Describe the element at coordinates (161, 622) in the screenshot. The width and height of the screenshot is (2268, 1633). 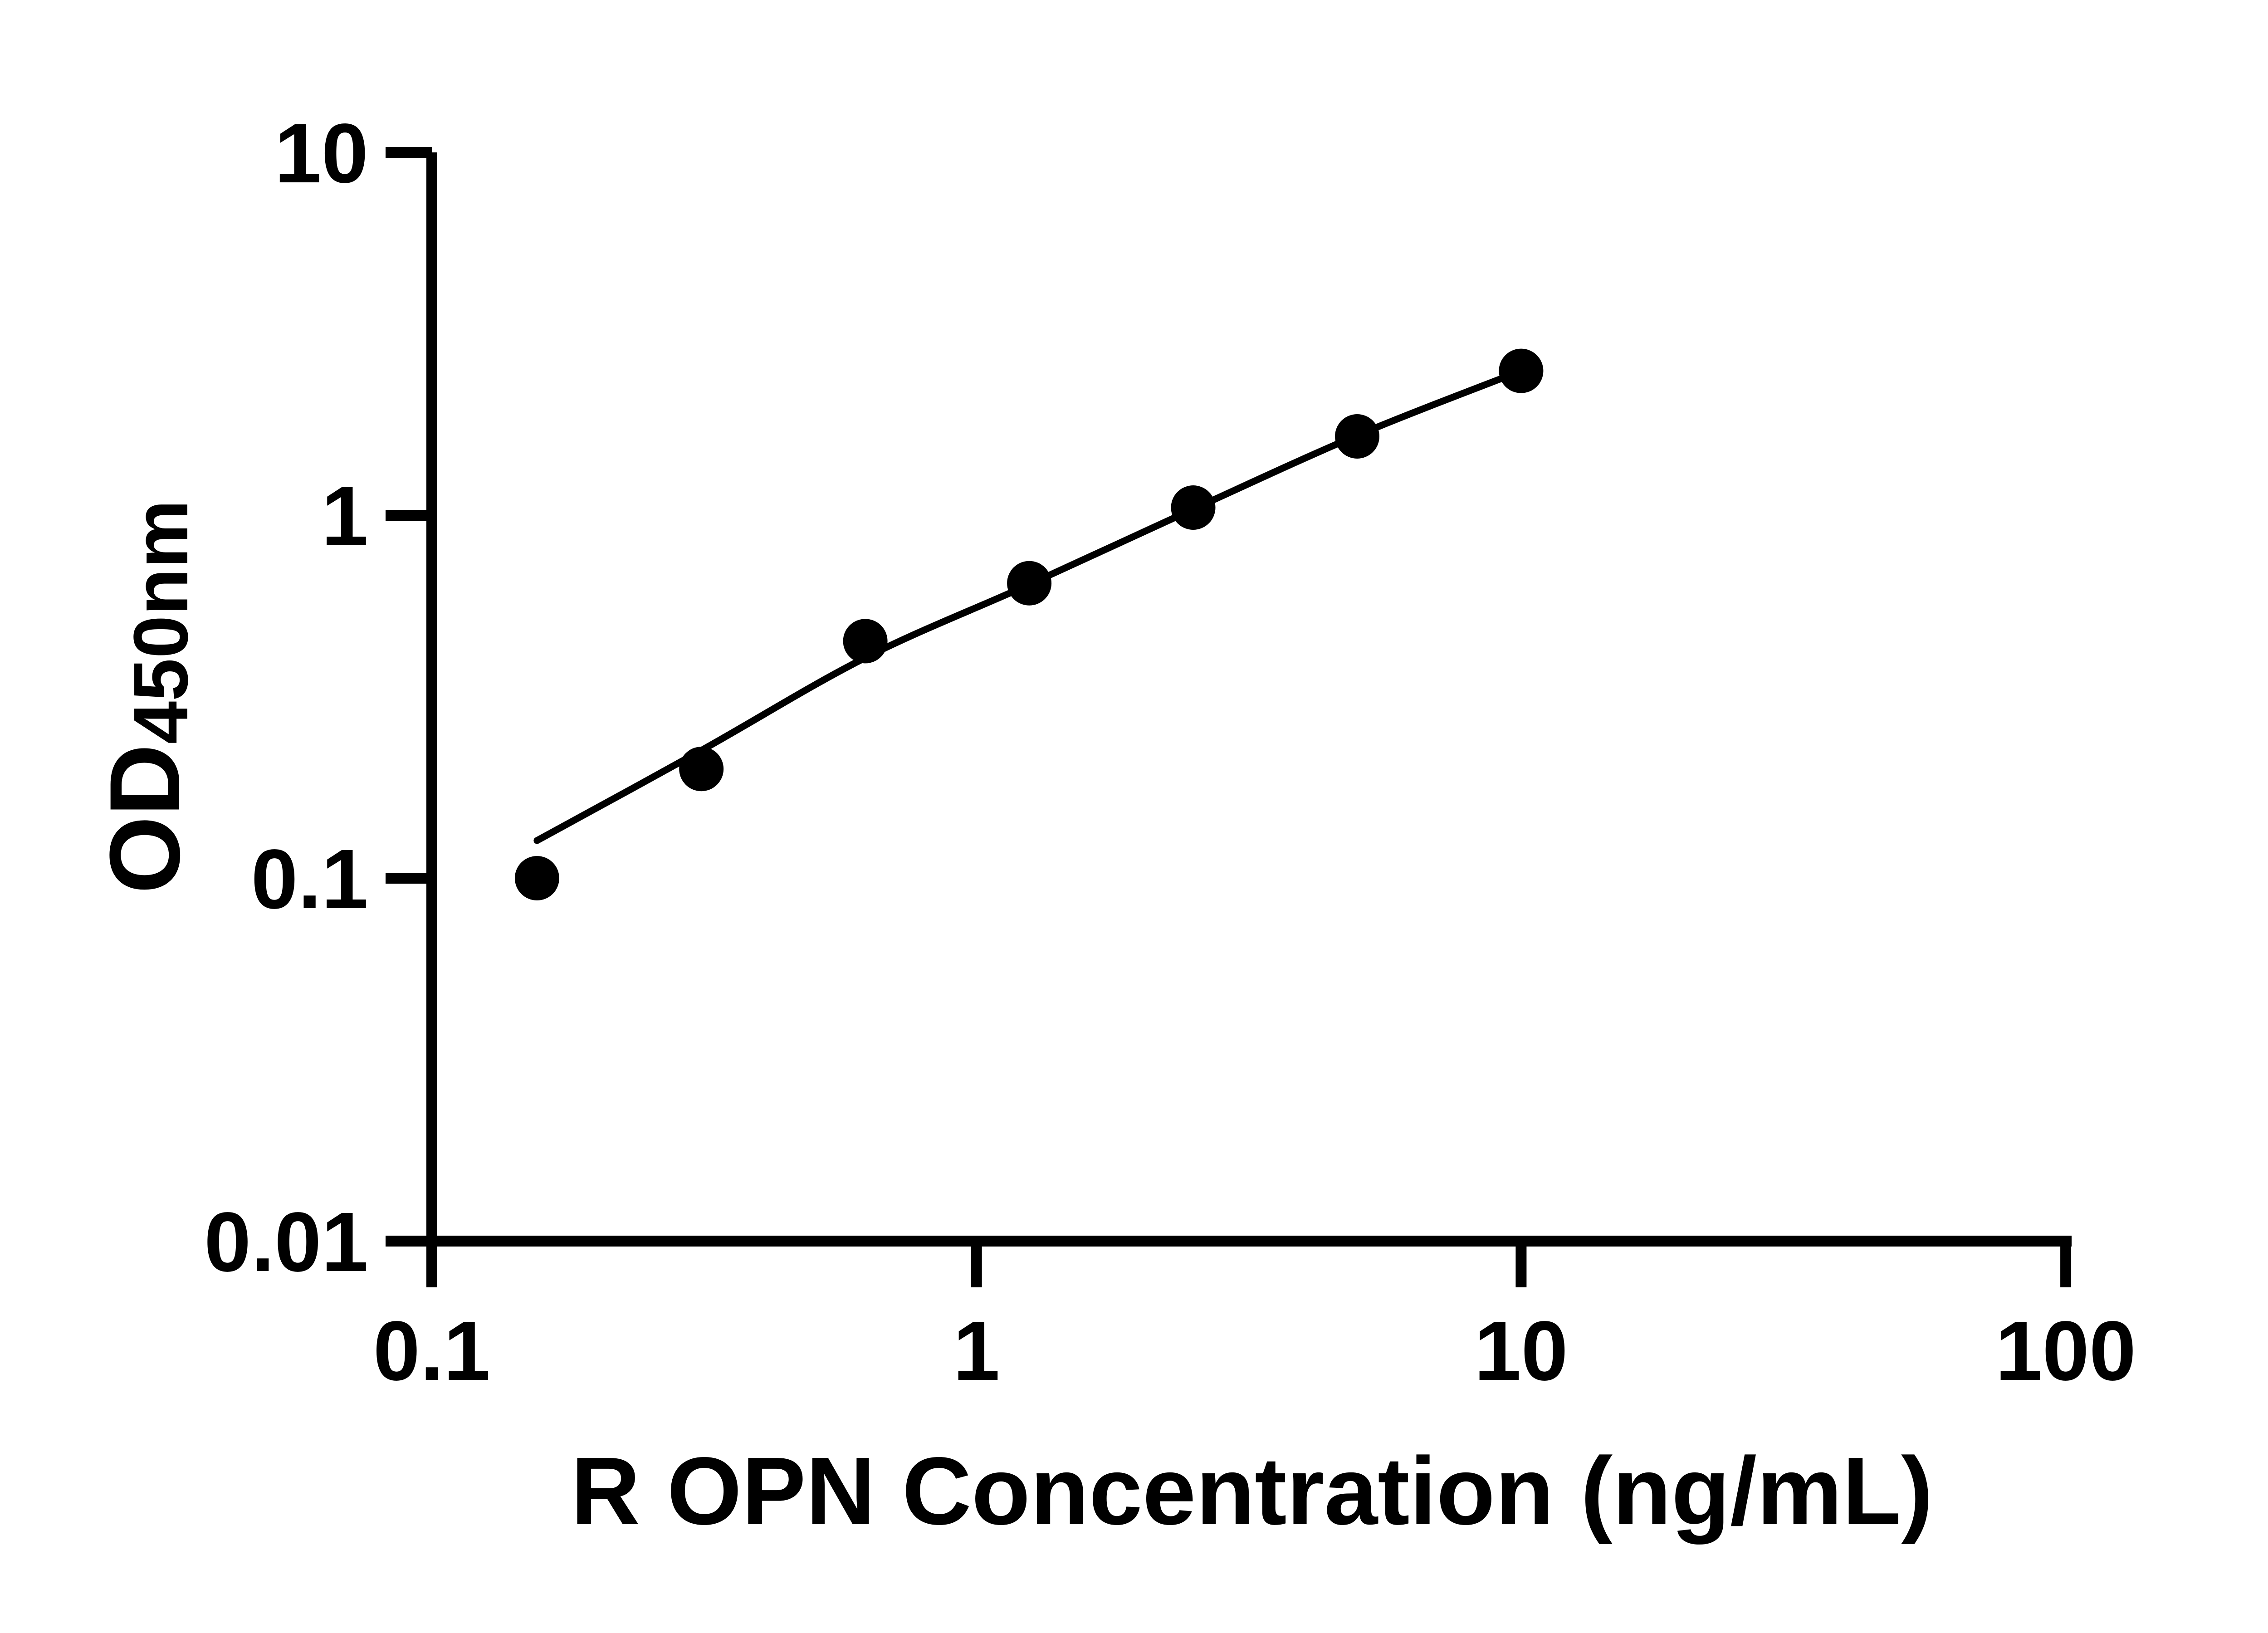
I see `y-axis-title-sub: 450nm` at that location.